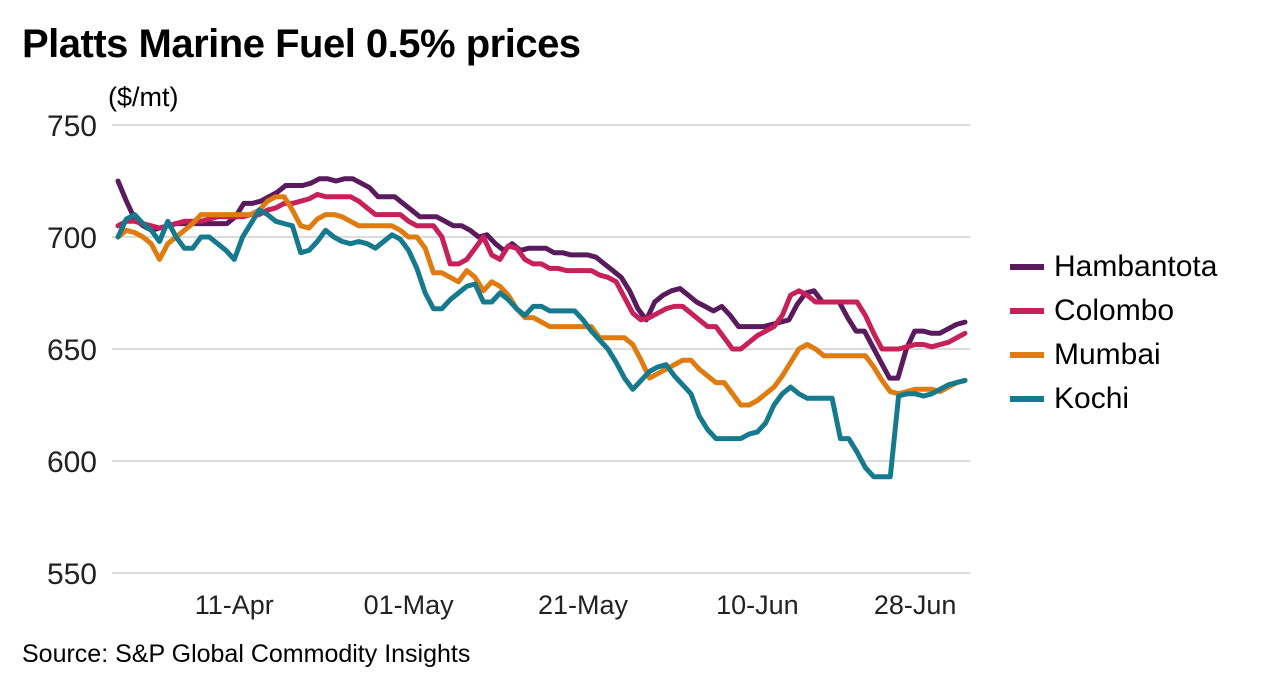 Image resolution: width=1280 pixels, height=698 pixels. Describe the element at coordinates (583, 605) in the screenshot. I see `x-tick-label: 21-May` at that location.